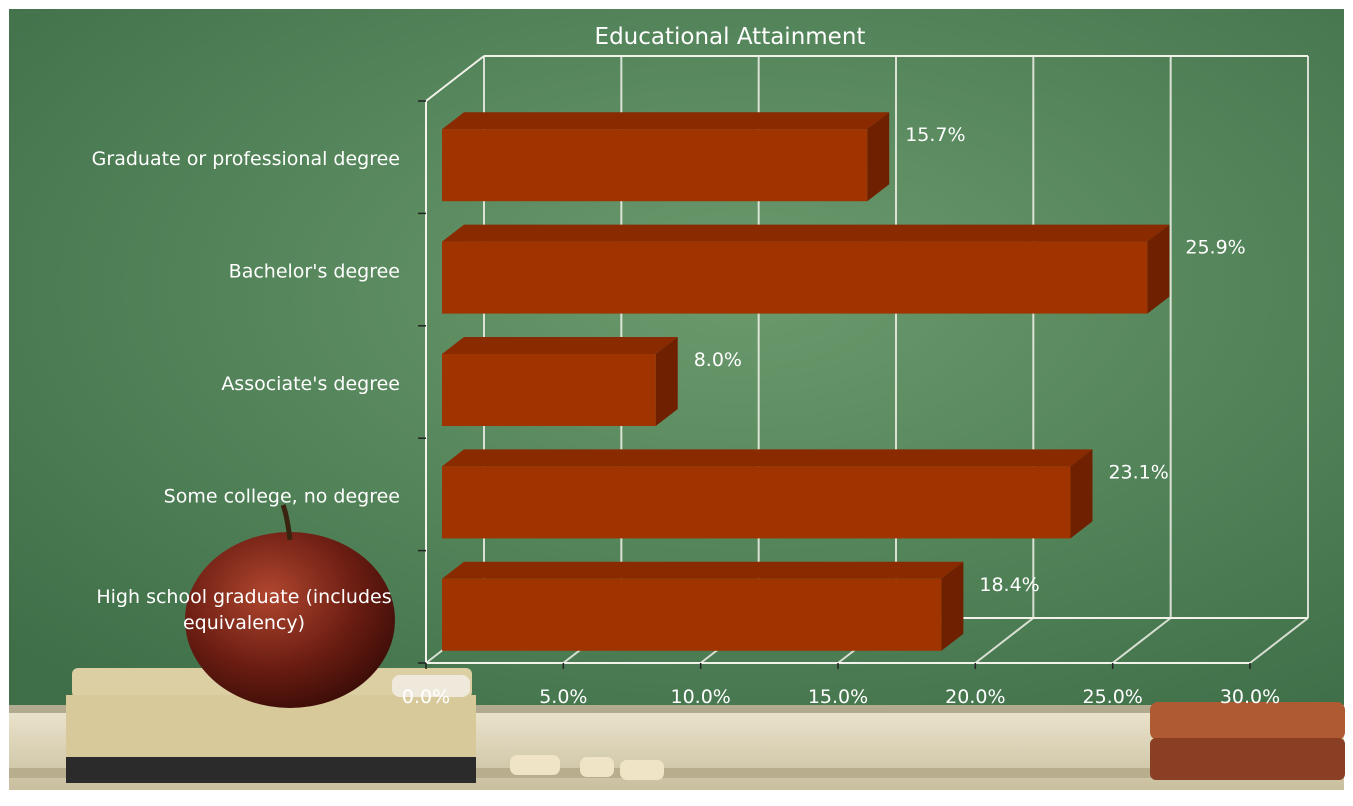  Describe the element at coordinates (310, 384) in the screenshot. I see `category-label: Associate's degree` at that location.